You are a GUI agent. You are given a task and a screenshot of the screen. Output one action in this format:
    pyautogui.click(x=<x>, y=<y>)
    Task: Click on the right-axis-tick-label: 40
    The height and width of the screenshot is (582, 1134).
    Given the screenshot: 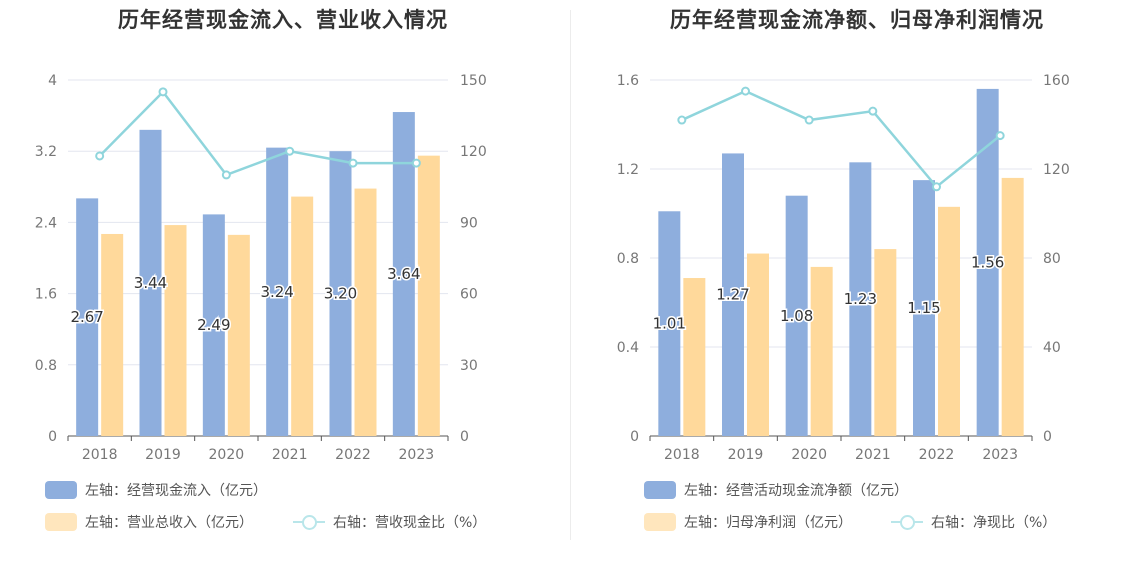 What is the action you would take?
    pyautogui.click(x=1052, y=348)
    